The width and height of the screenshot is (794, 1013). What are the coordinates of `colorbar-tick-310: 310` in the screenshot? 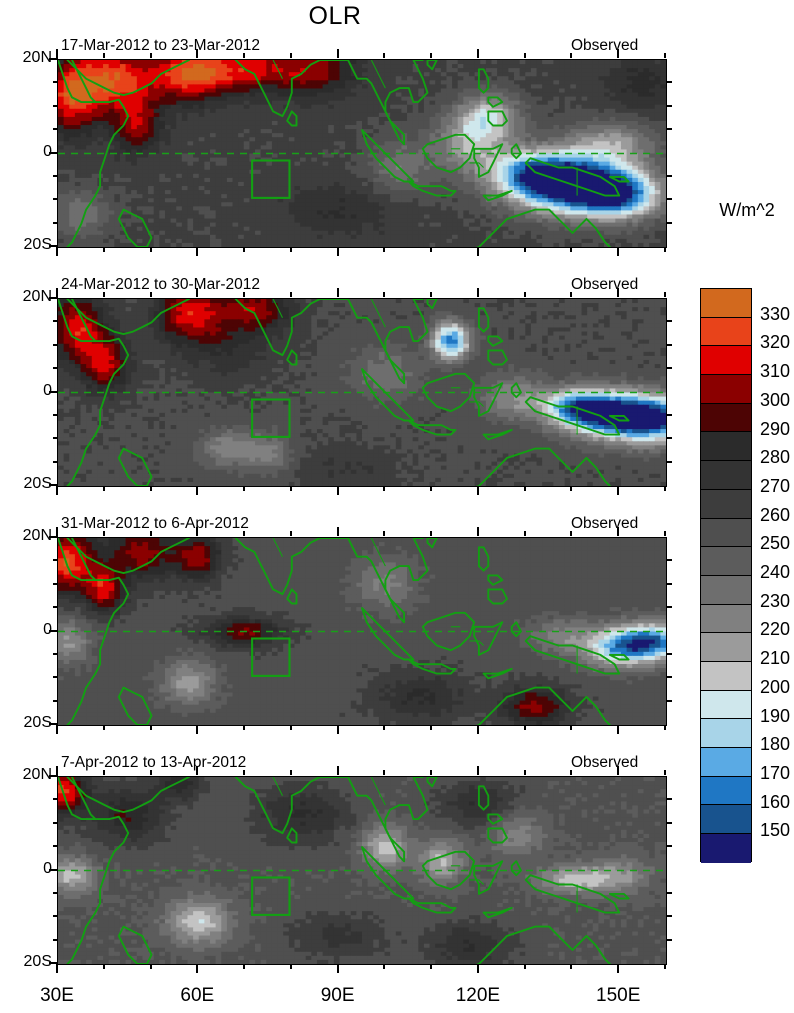 It's located at (775, 371).